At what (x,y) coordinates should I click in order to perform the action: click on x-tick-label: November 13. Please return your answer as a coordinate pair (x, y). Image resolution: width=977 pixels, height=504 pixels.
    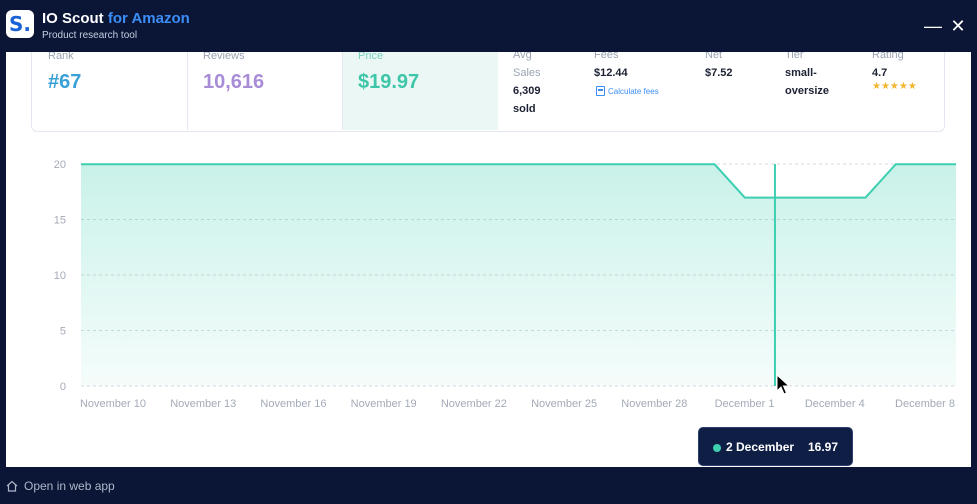
    Looking at the image, I should click on (203, 404).